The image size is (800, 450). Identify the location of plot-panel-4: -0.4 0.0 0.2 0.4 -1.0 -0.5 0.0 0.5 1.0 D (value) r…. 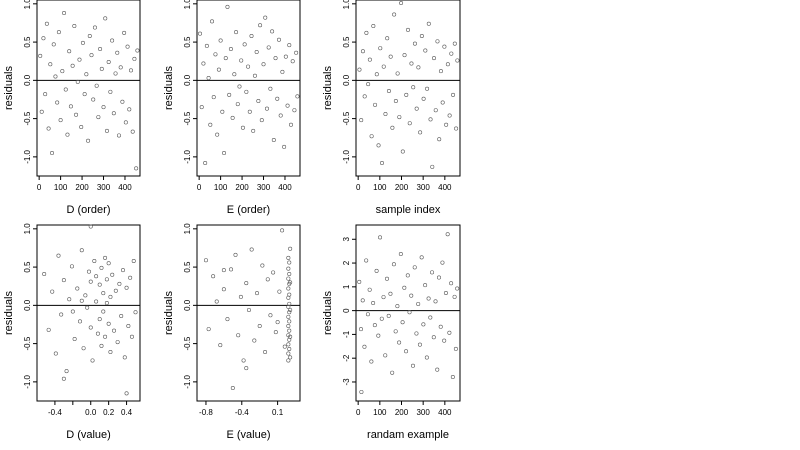
(72, 332).